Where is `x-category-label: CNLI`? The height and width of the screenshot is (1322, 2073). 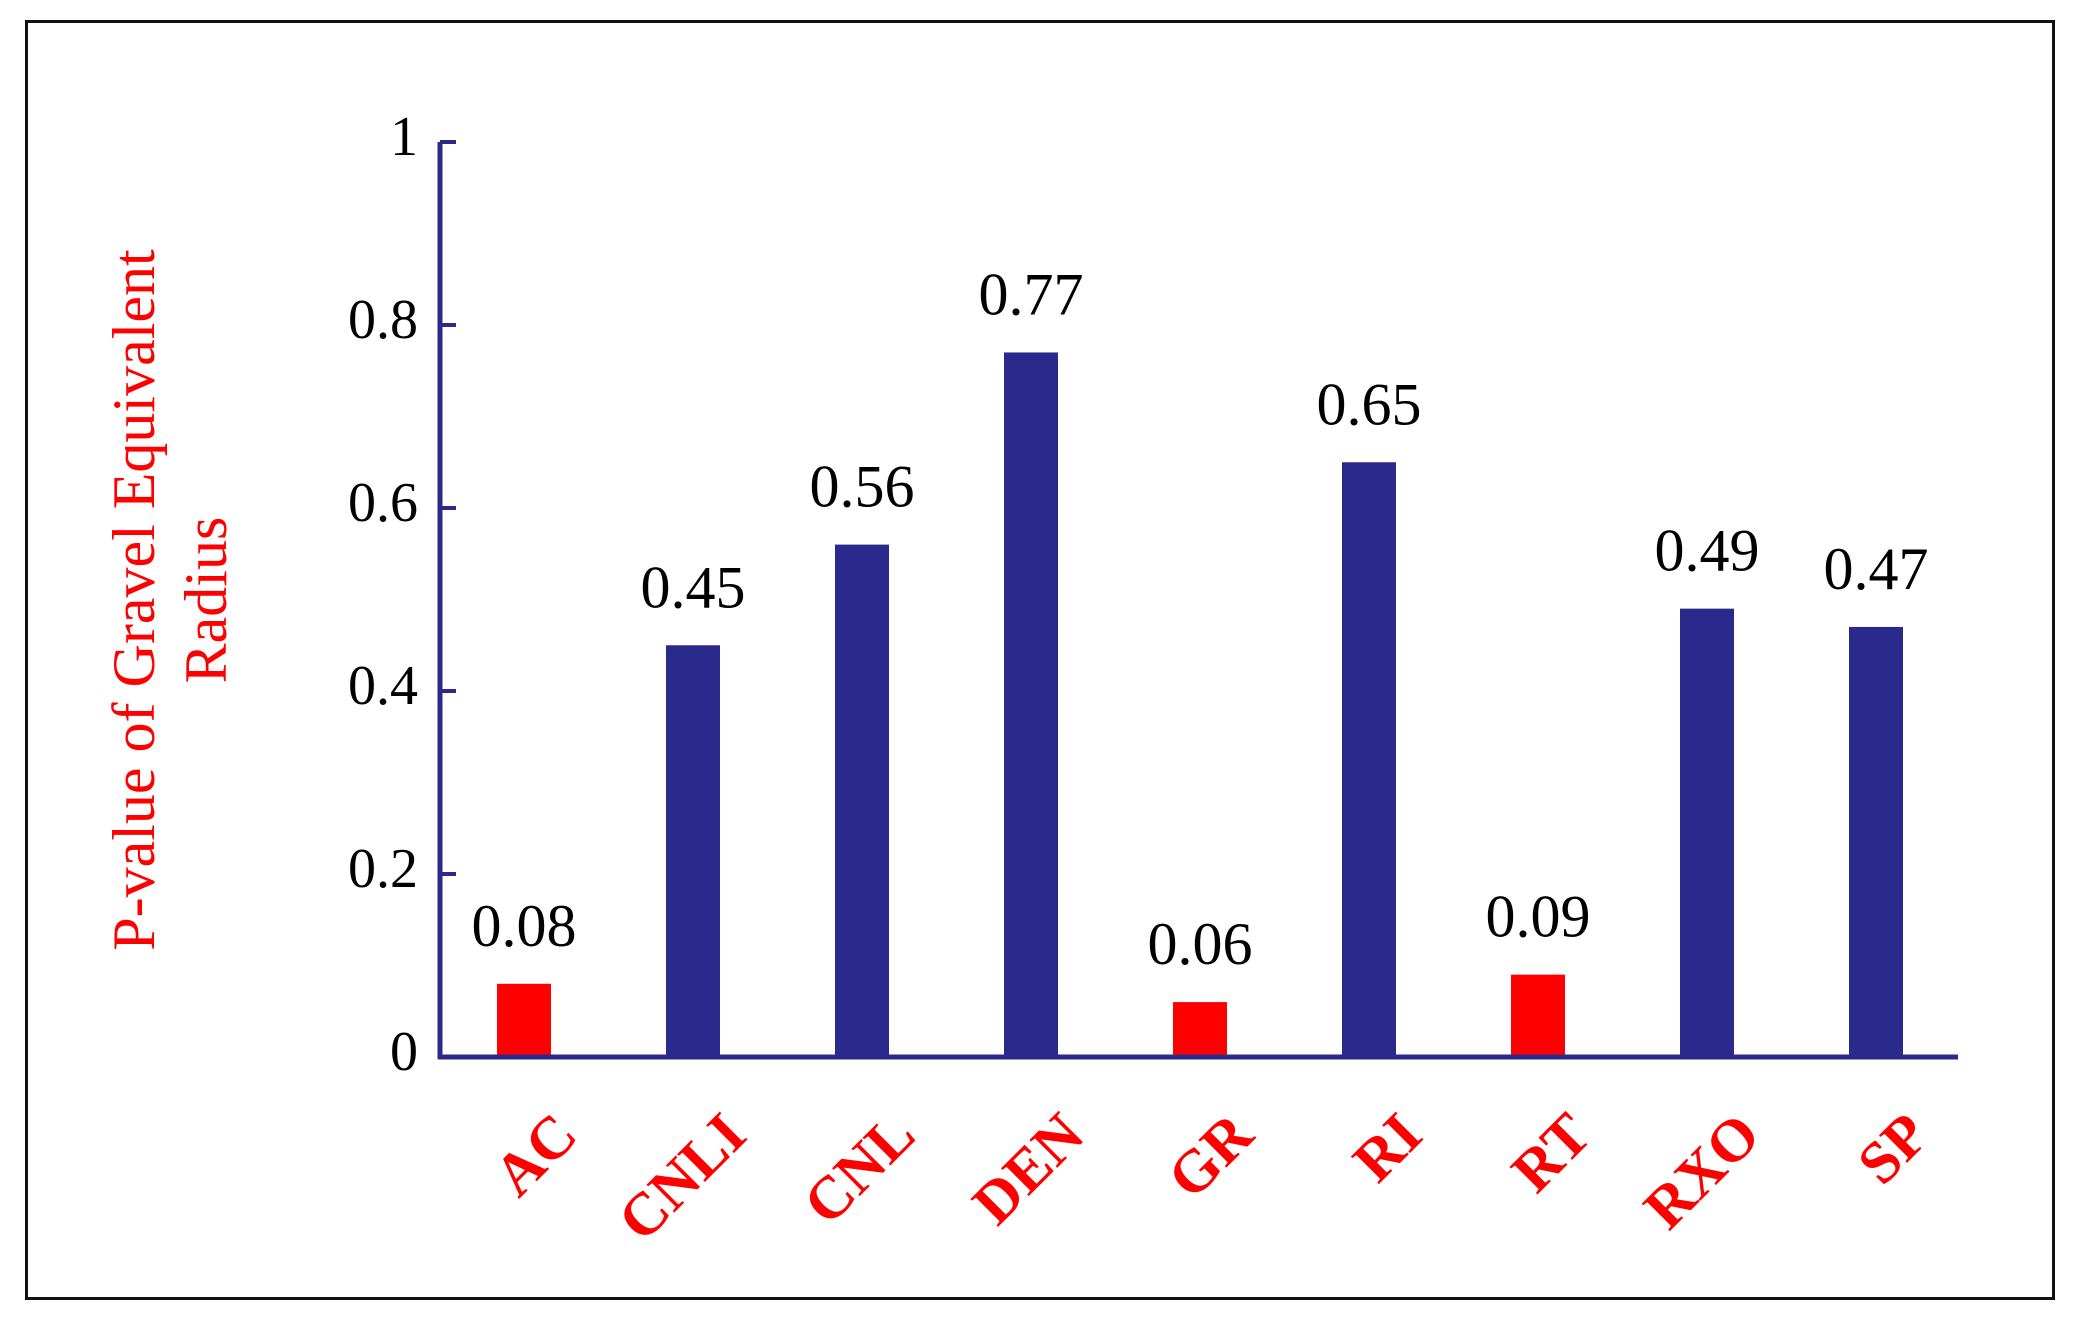
x-category-label: CNLI is located at coordinates (681, 1177).